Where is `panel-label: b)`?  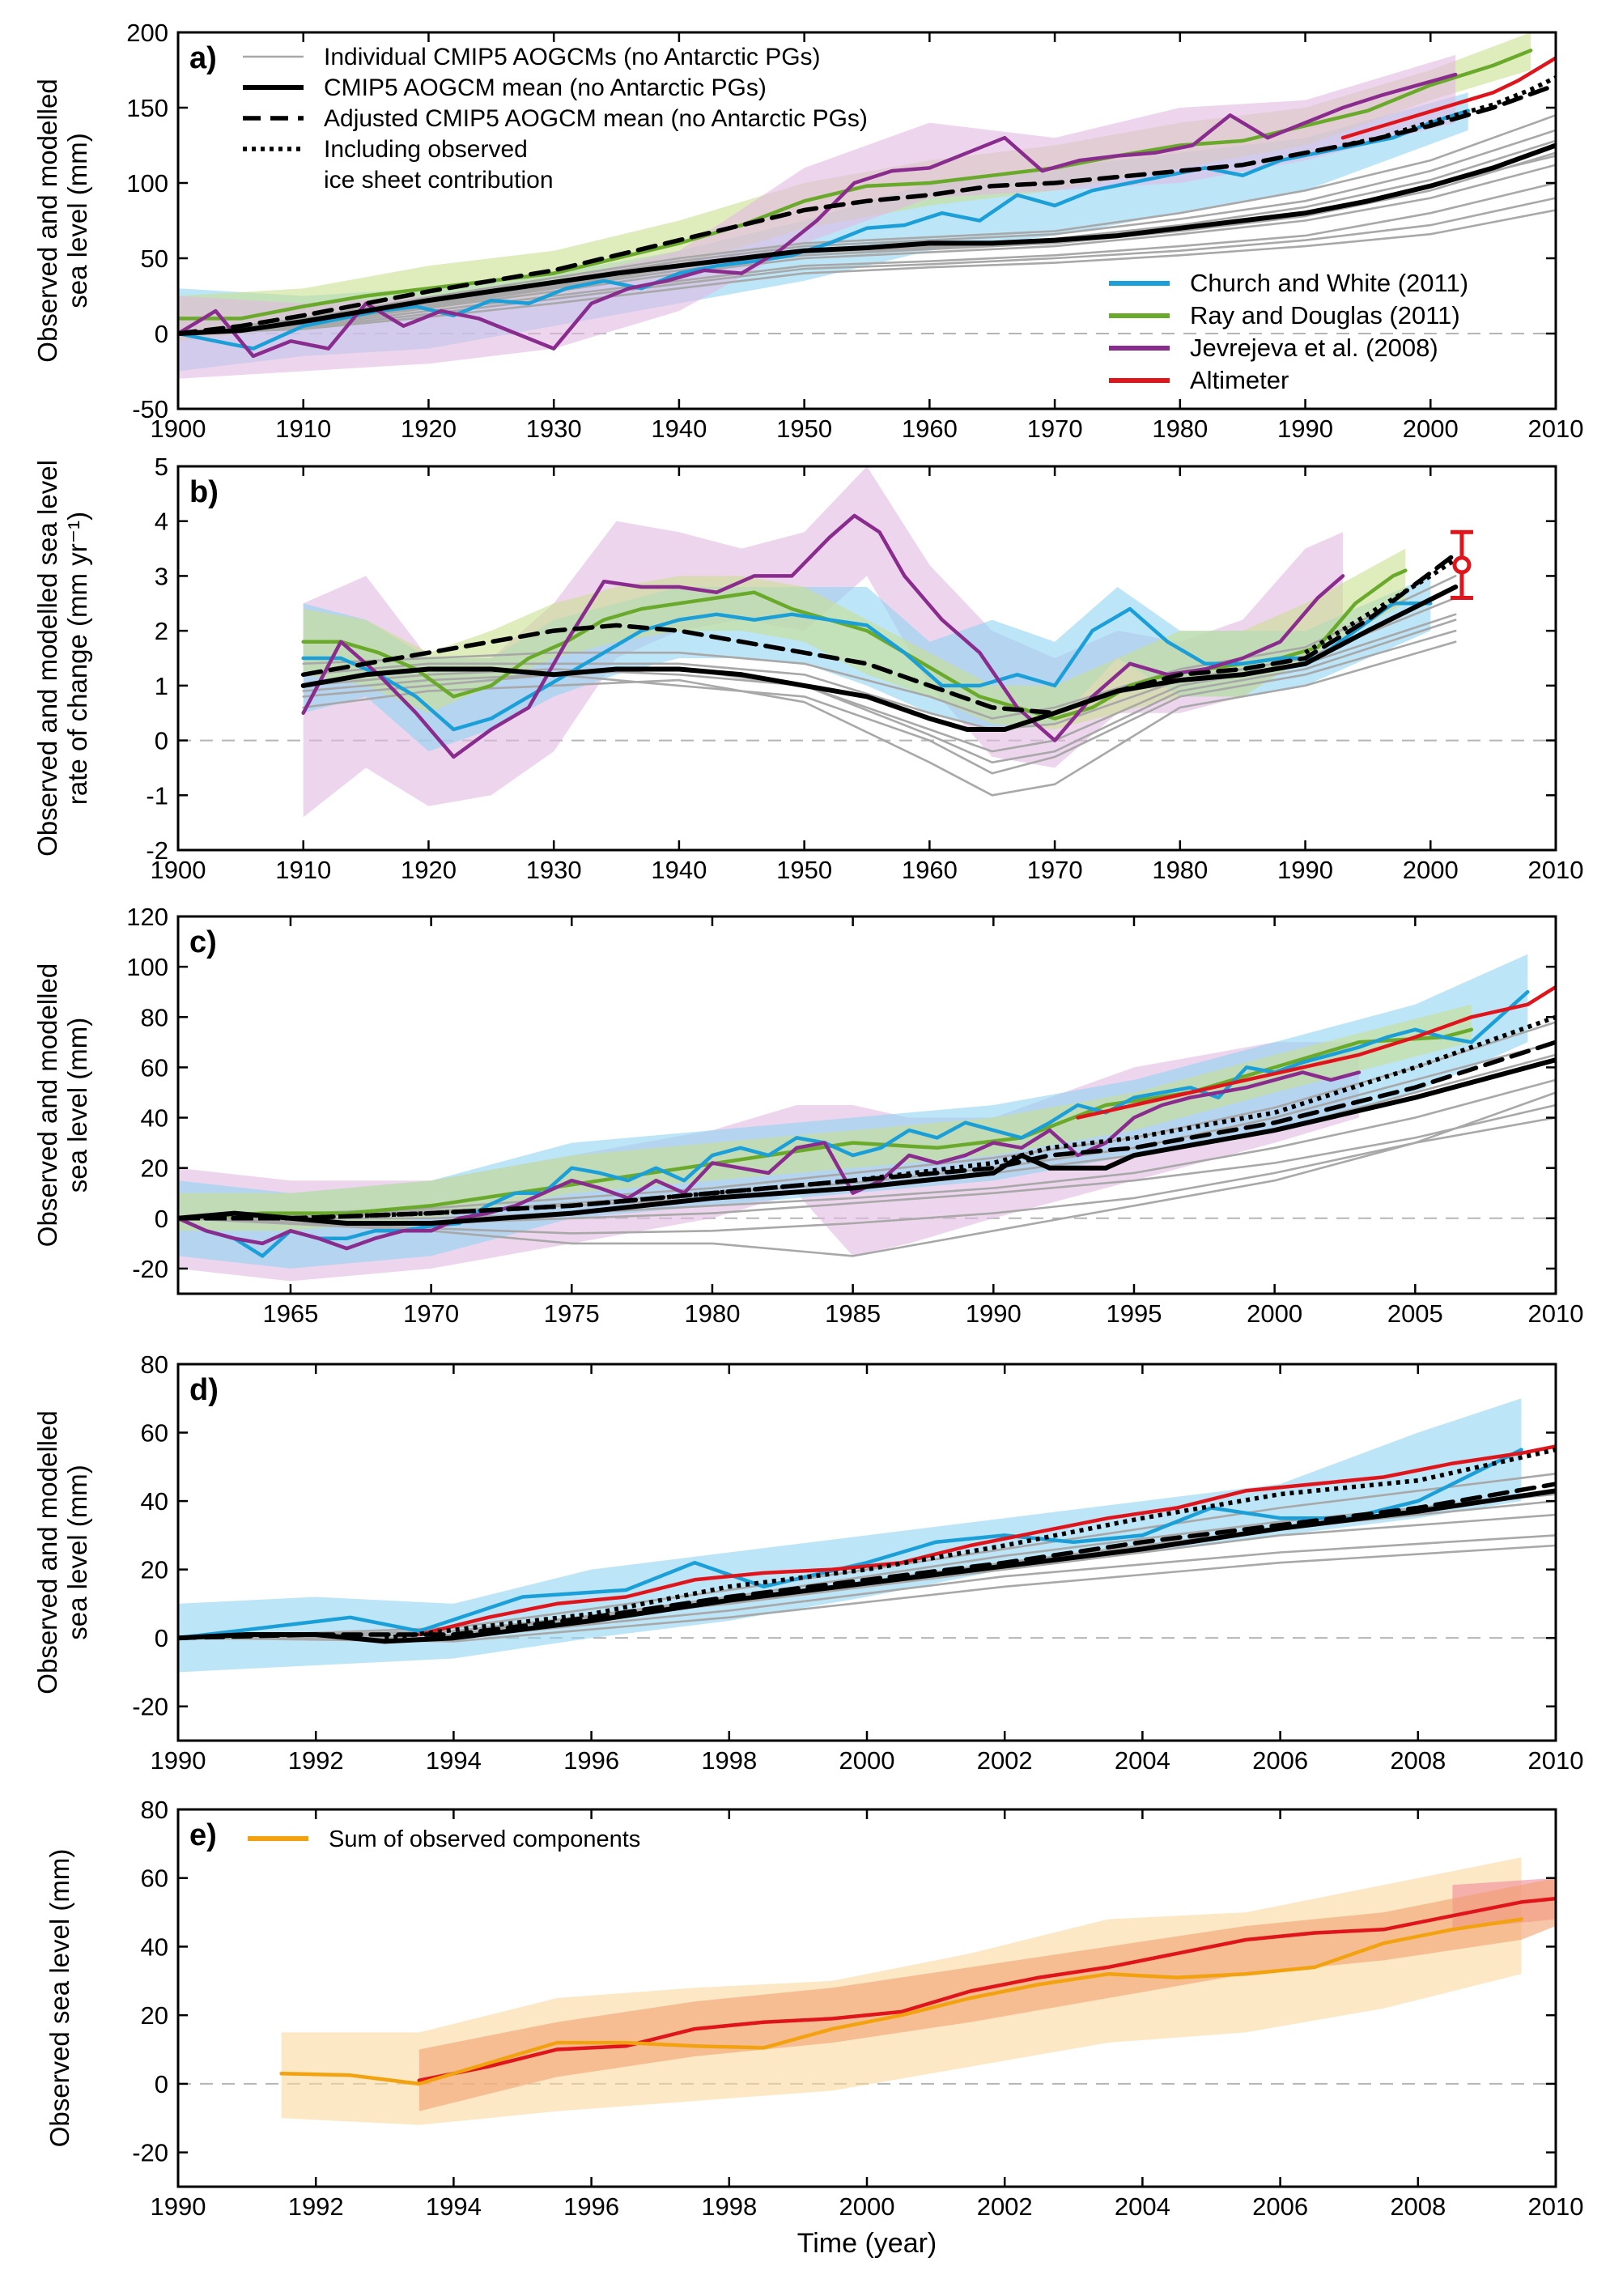 panel-label: b) is located at coordinates (204, 492).